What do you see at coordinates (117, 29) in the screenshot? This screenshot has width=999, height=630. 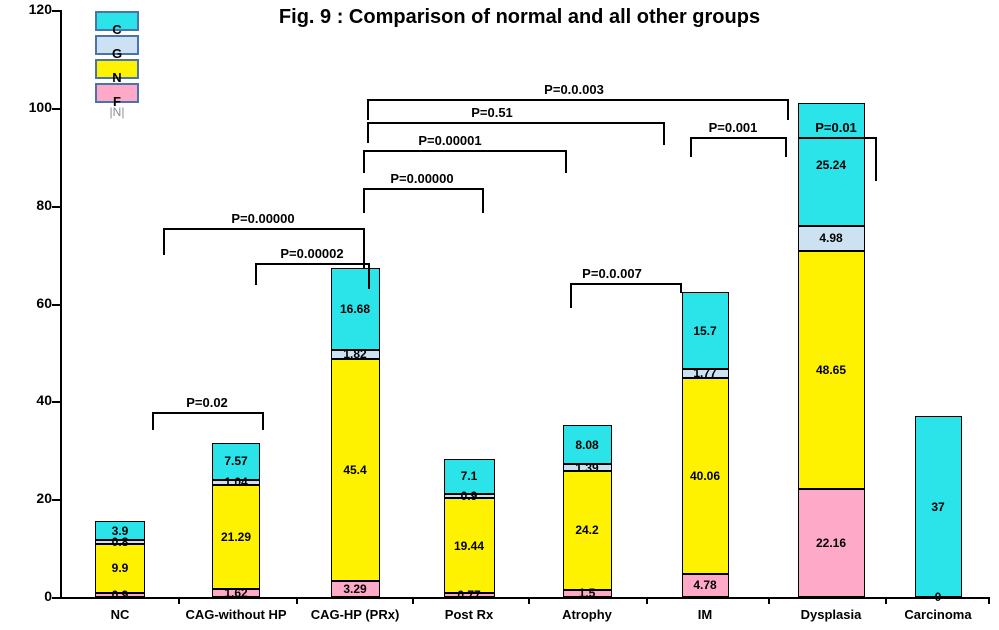 I see `legend-label-c: C` at bounding box center [117, 29].